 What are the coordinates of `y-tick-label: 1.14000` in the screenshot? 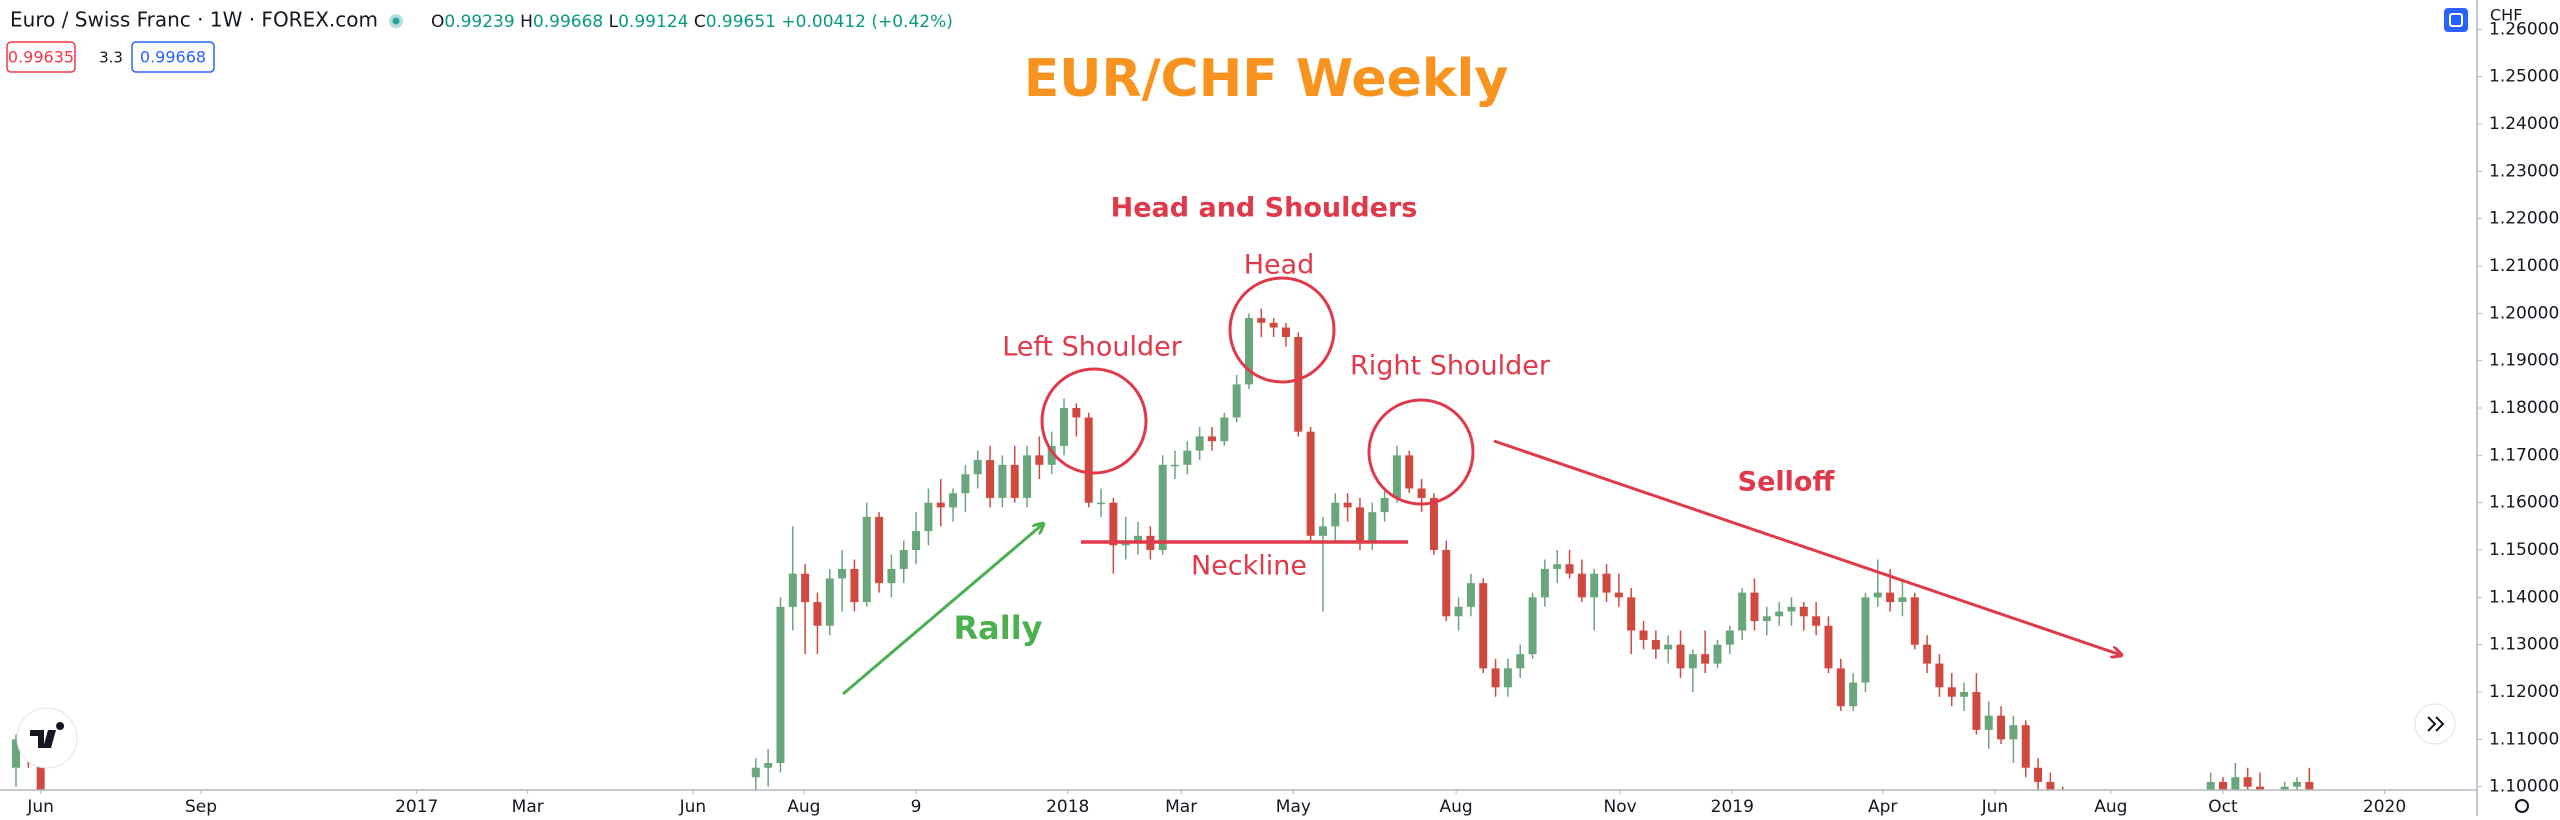 It's located at (2524, 597).